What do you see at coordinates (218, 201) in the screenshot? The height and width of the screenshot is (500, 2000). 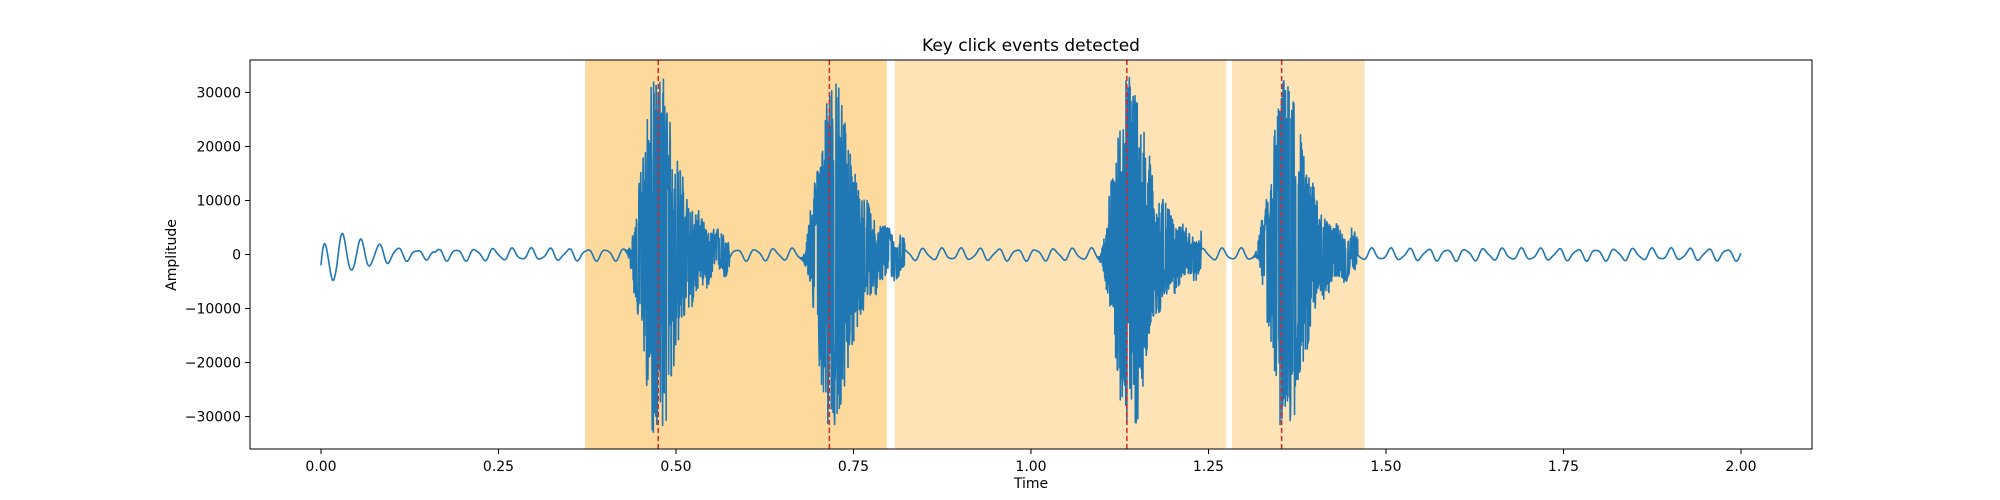 I see `y-tick-label: 10000` at bounding box center [218, 201].